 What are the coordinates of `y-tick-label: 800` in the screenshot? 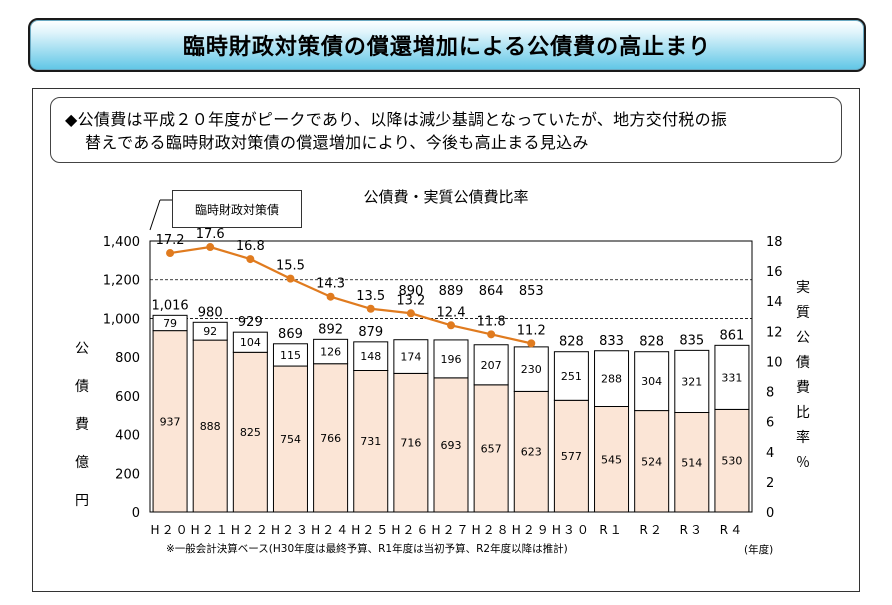 It's located at (127, 358).